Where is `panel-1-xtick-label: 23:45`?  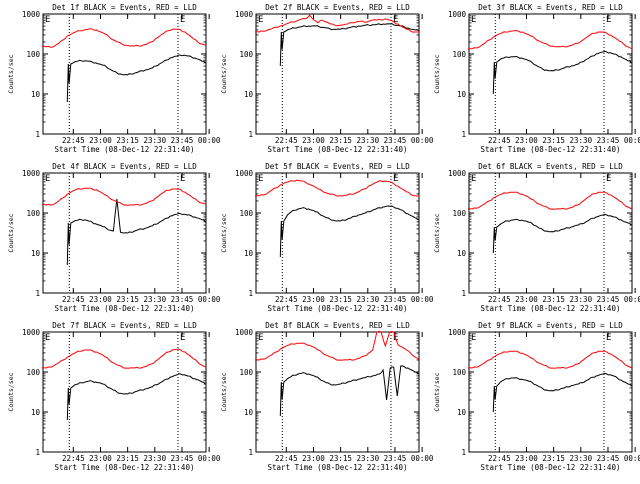 panel-1-xtick-label: 23:45 is located at coordinates (182, 140).